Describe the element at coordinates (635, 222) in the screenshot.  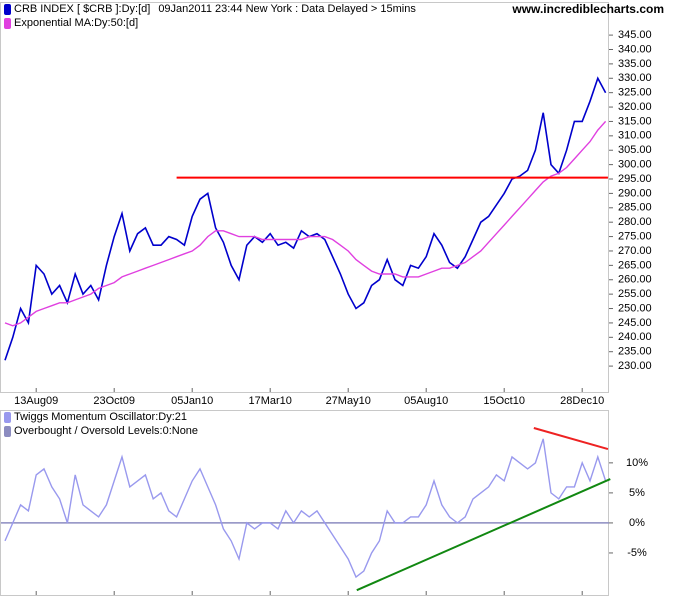
I see `y-tick-label: 280.00` at that location.